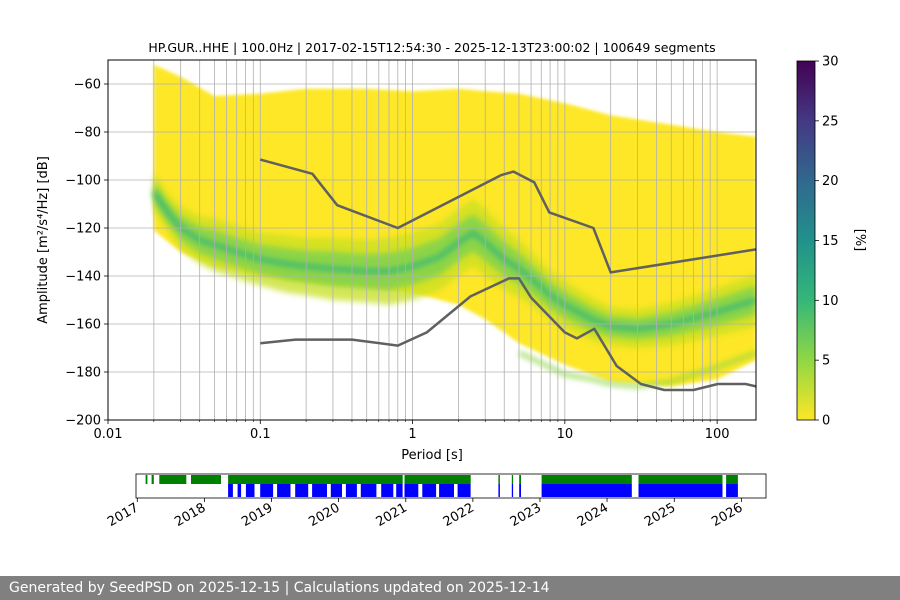  Describe the element at coordinates (87, 133) in the screenshot. I see `y-tick-label: −80` at that location.